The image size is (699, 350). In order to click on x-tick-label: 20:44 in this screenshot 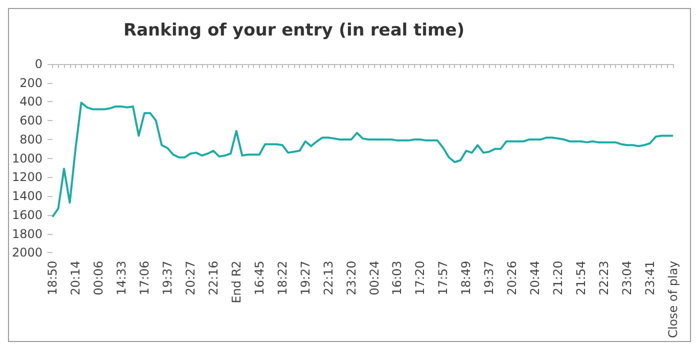, I will do `click(535, 278)`.